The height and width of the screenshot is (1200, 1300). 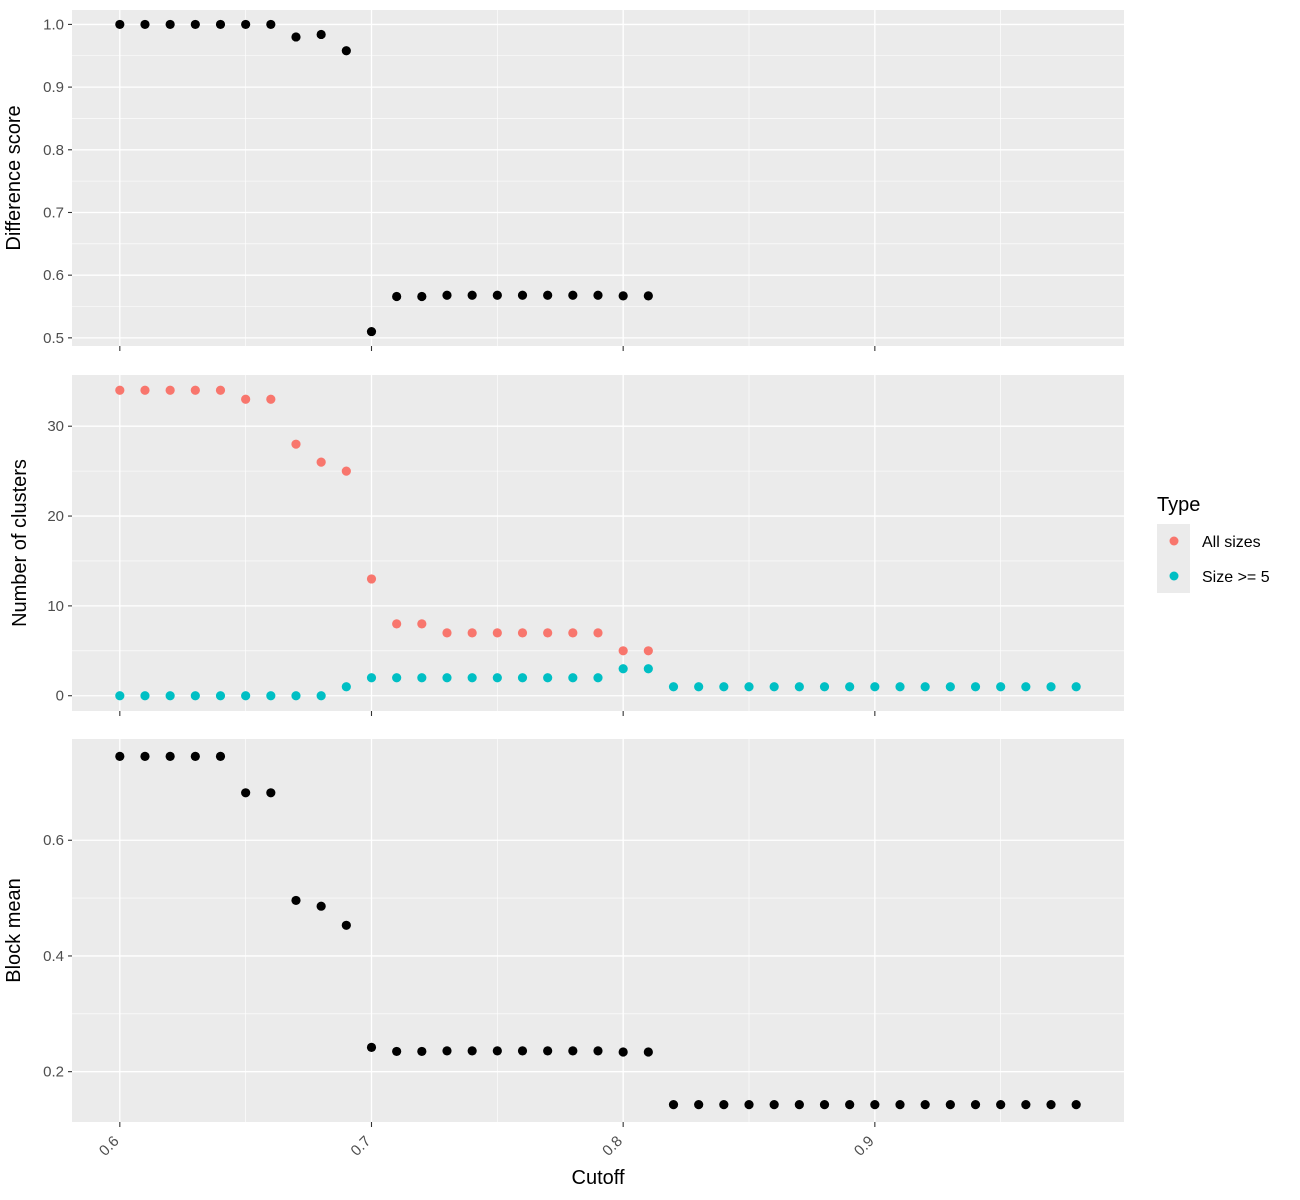 What do you see at coordinates (53, 956) in the screenshot?
I see `y-tick-label: 0.4` at bounding box center [53, 956].